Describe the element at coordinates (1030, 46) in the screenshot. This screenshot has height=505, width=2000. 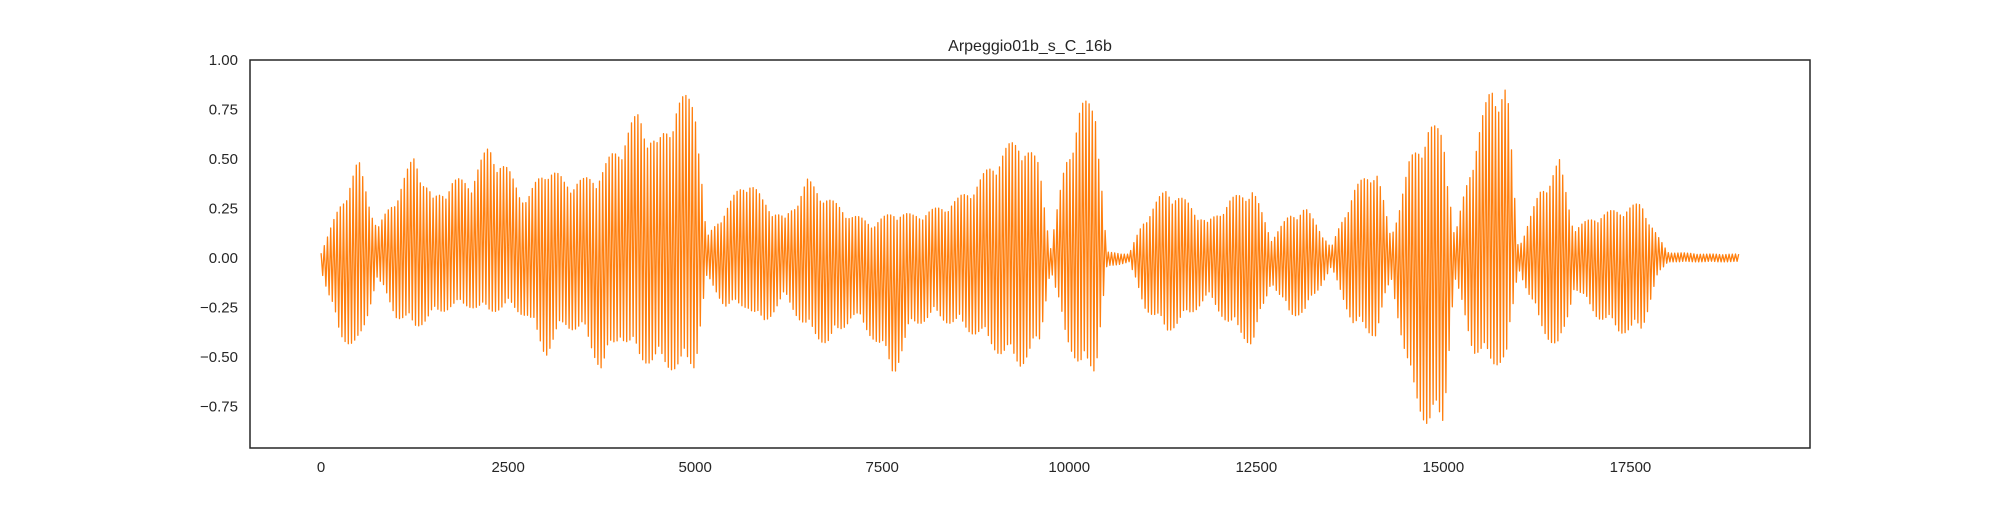
I see `chart-title: Arpeggio01b_s_C_16b` at that location.